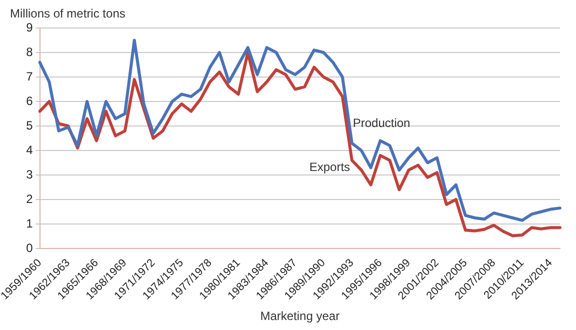 Image resolution: width=576 pixels, height=330 pixels. Describe the element at coordinates (30, 174) in the screenshot. I see `y-tick-label: 3` at that location.